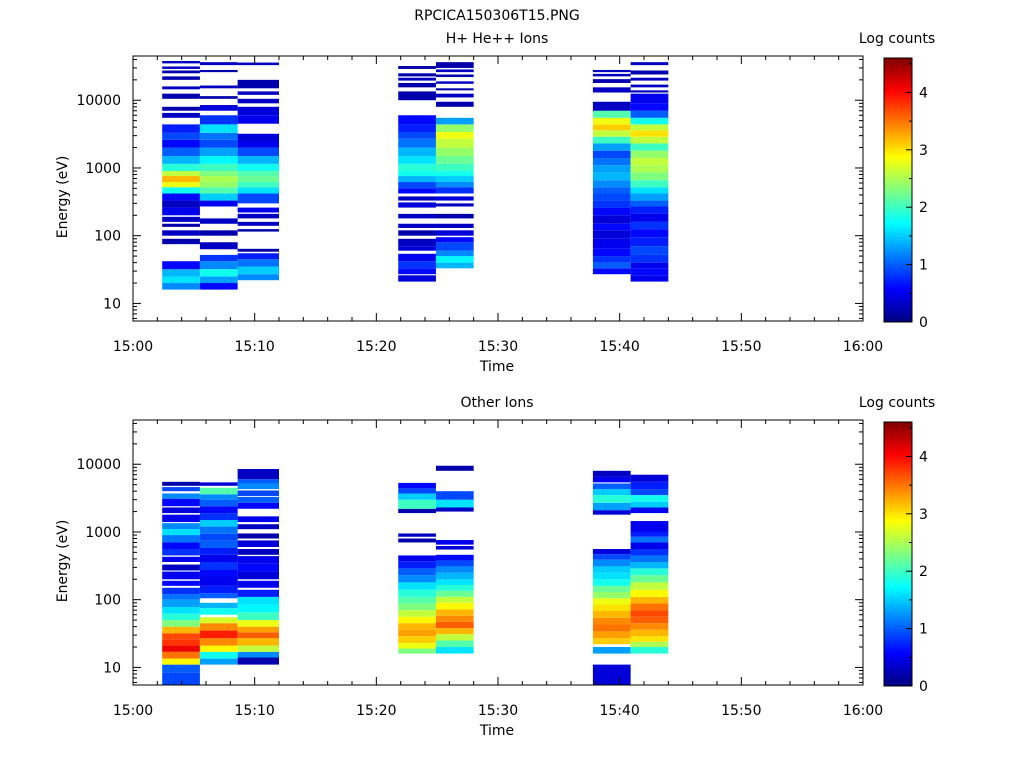  I want to click on y-tick-label: 10000, so click(98, 465).